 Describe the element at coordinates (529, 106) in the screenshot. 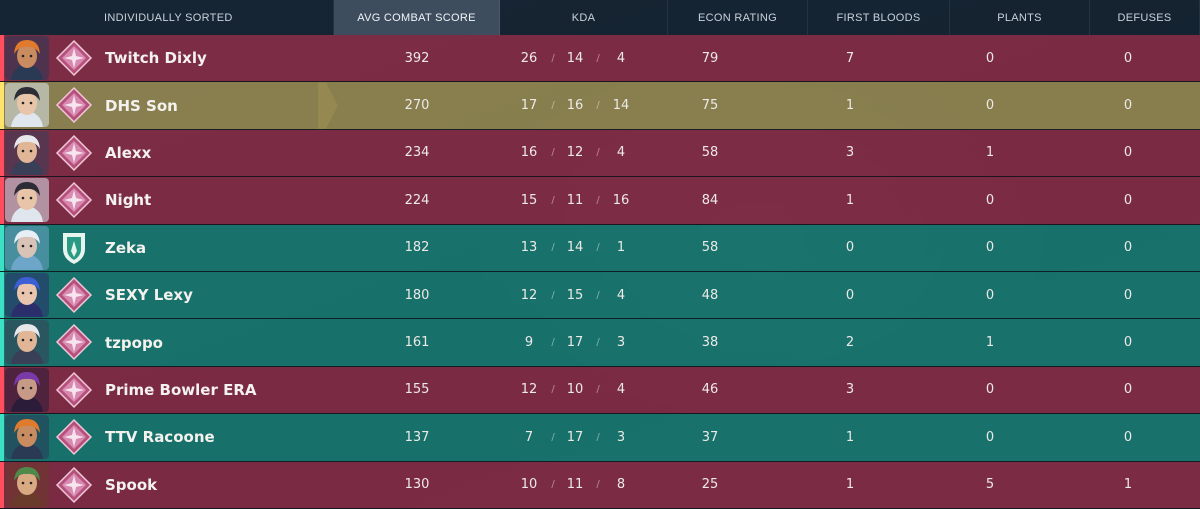

I see `kills-value: 17` at that location.